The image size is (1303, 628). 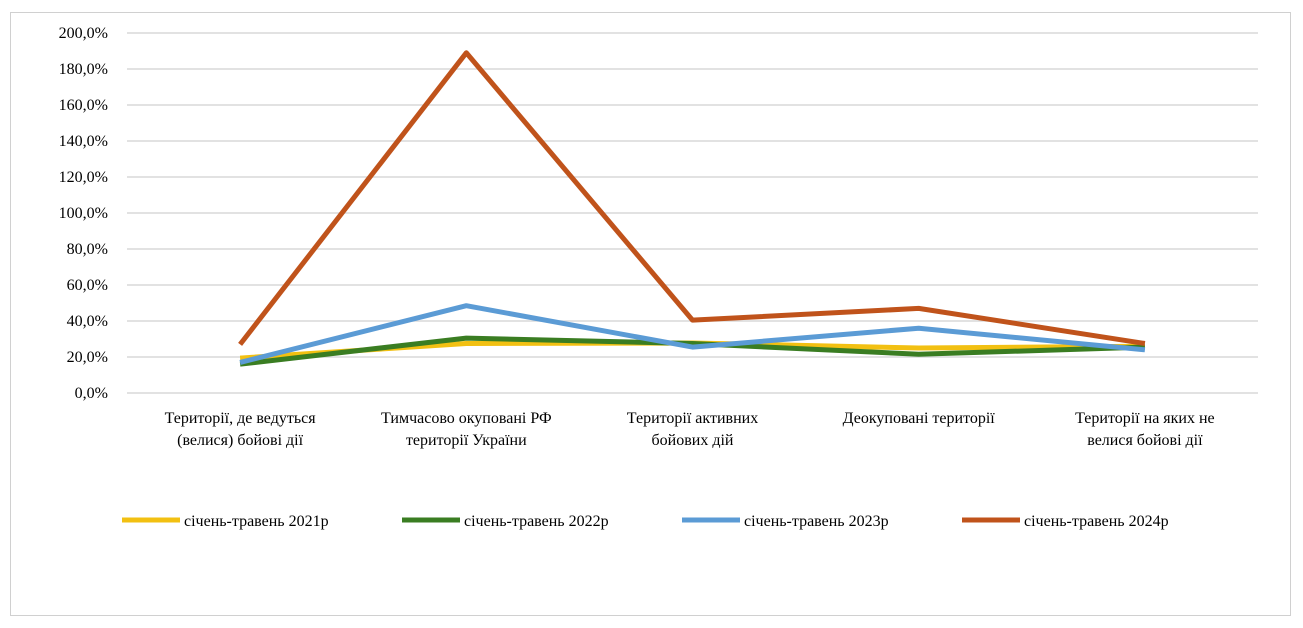 What do you see at coordinates (1145, 429) in the screenshot?
I see `x-category-label: Території на яких не велися бойові дії` at bounding box center [1145, 429].